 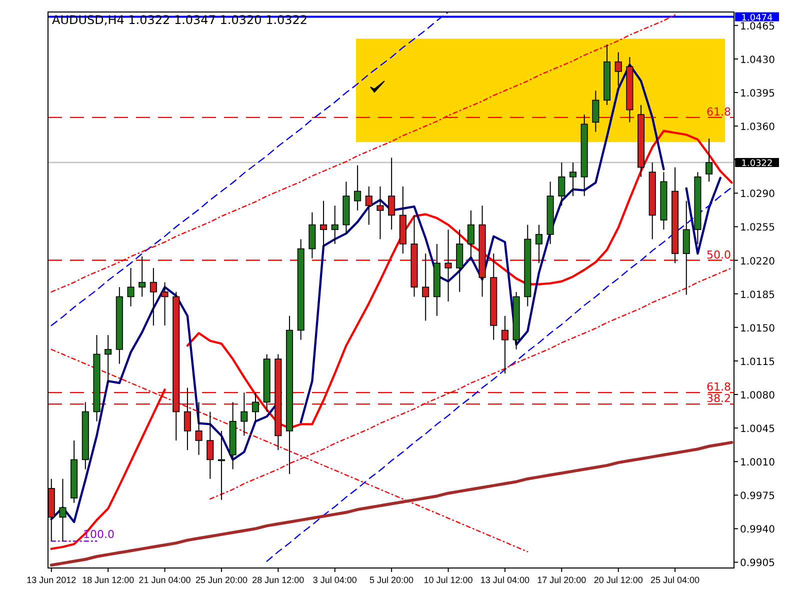 What do you see at coordinates (618, 580) in the screenshot?
I see `x-tick-label: 20 Jul 12:00` at bounding box center [618, 580].